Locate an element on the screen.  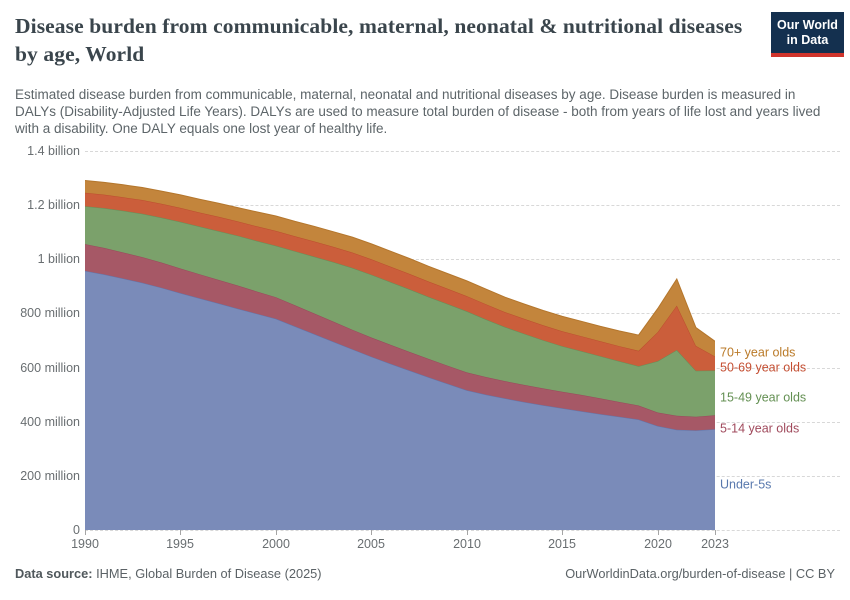
x-axis-label: 2023 is located at coordinates (715, 544).